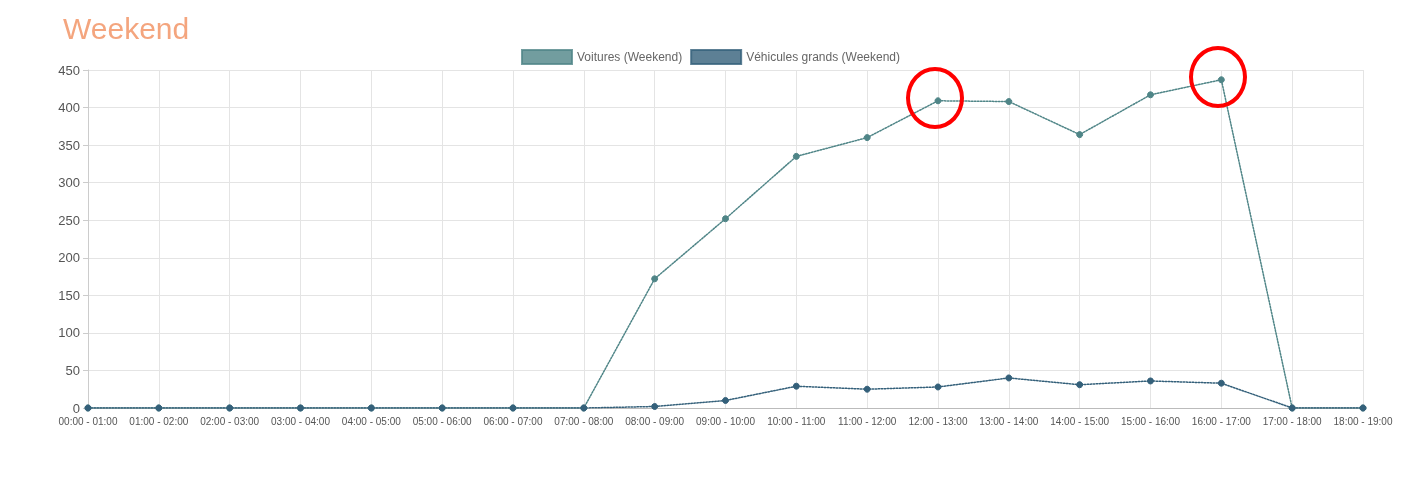  What do you see at coordinates (823, 57) in the screenshot?
I see `legend-label: Véhicules grands (Weekend)` at bounding box center [823, 57].